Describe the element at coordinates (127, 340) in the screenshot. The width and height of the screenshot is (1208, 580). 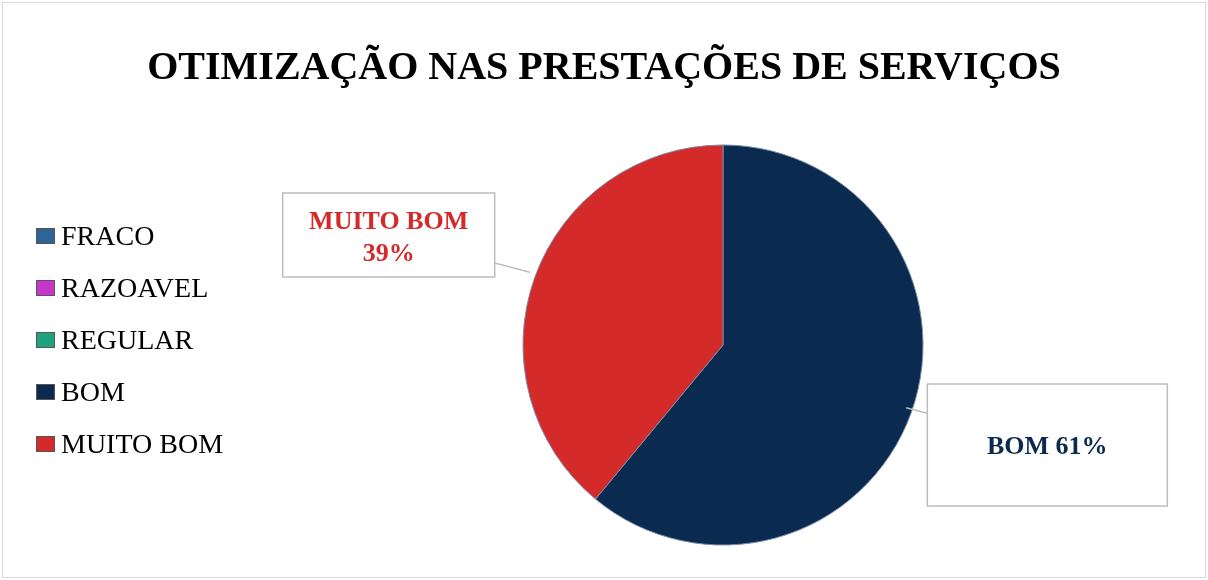
I see `legend-label: REGULAR` at that location.